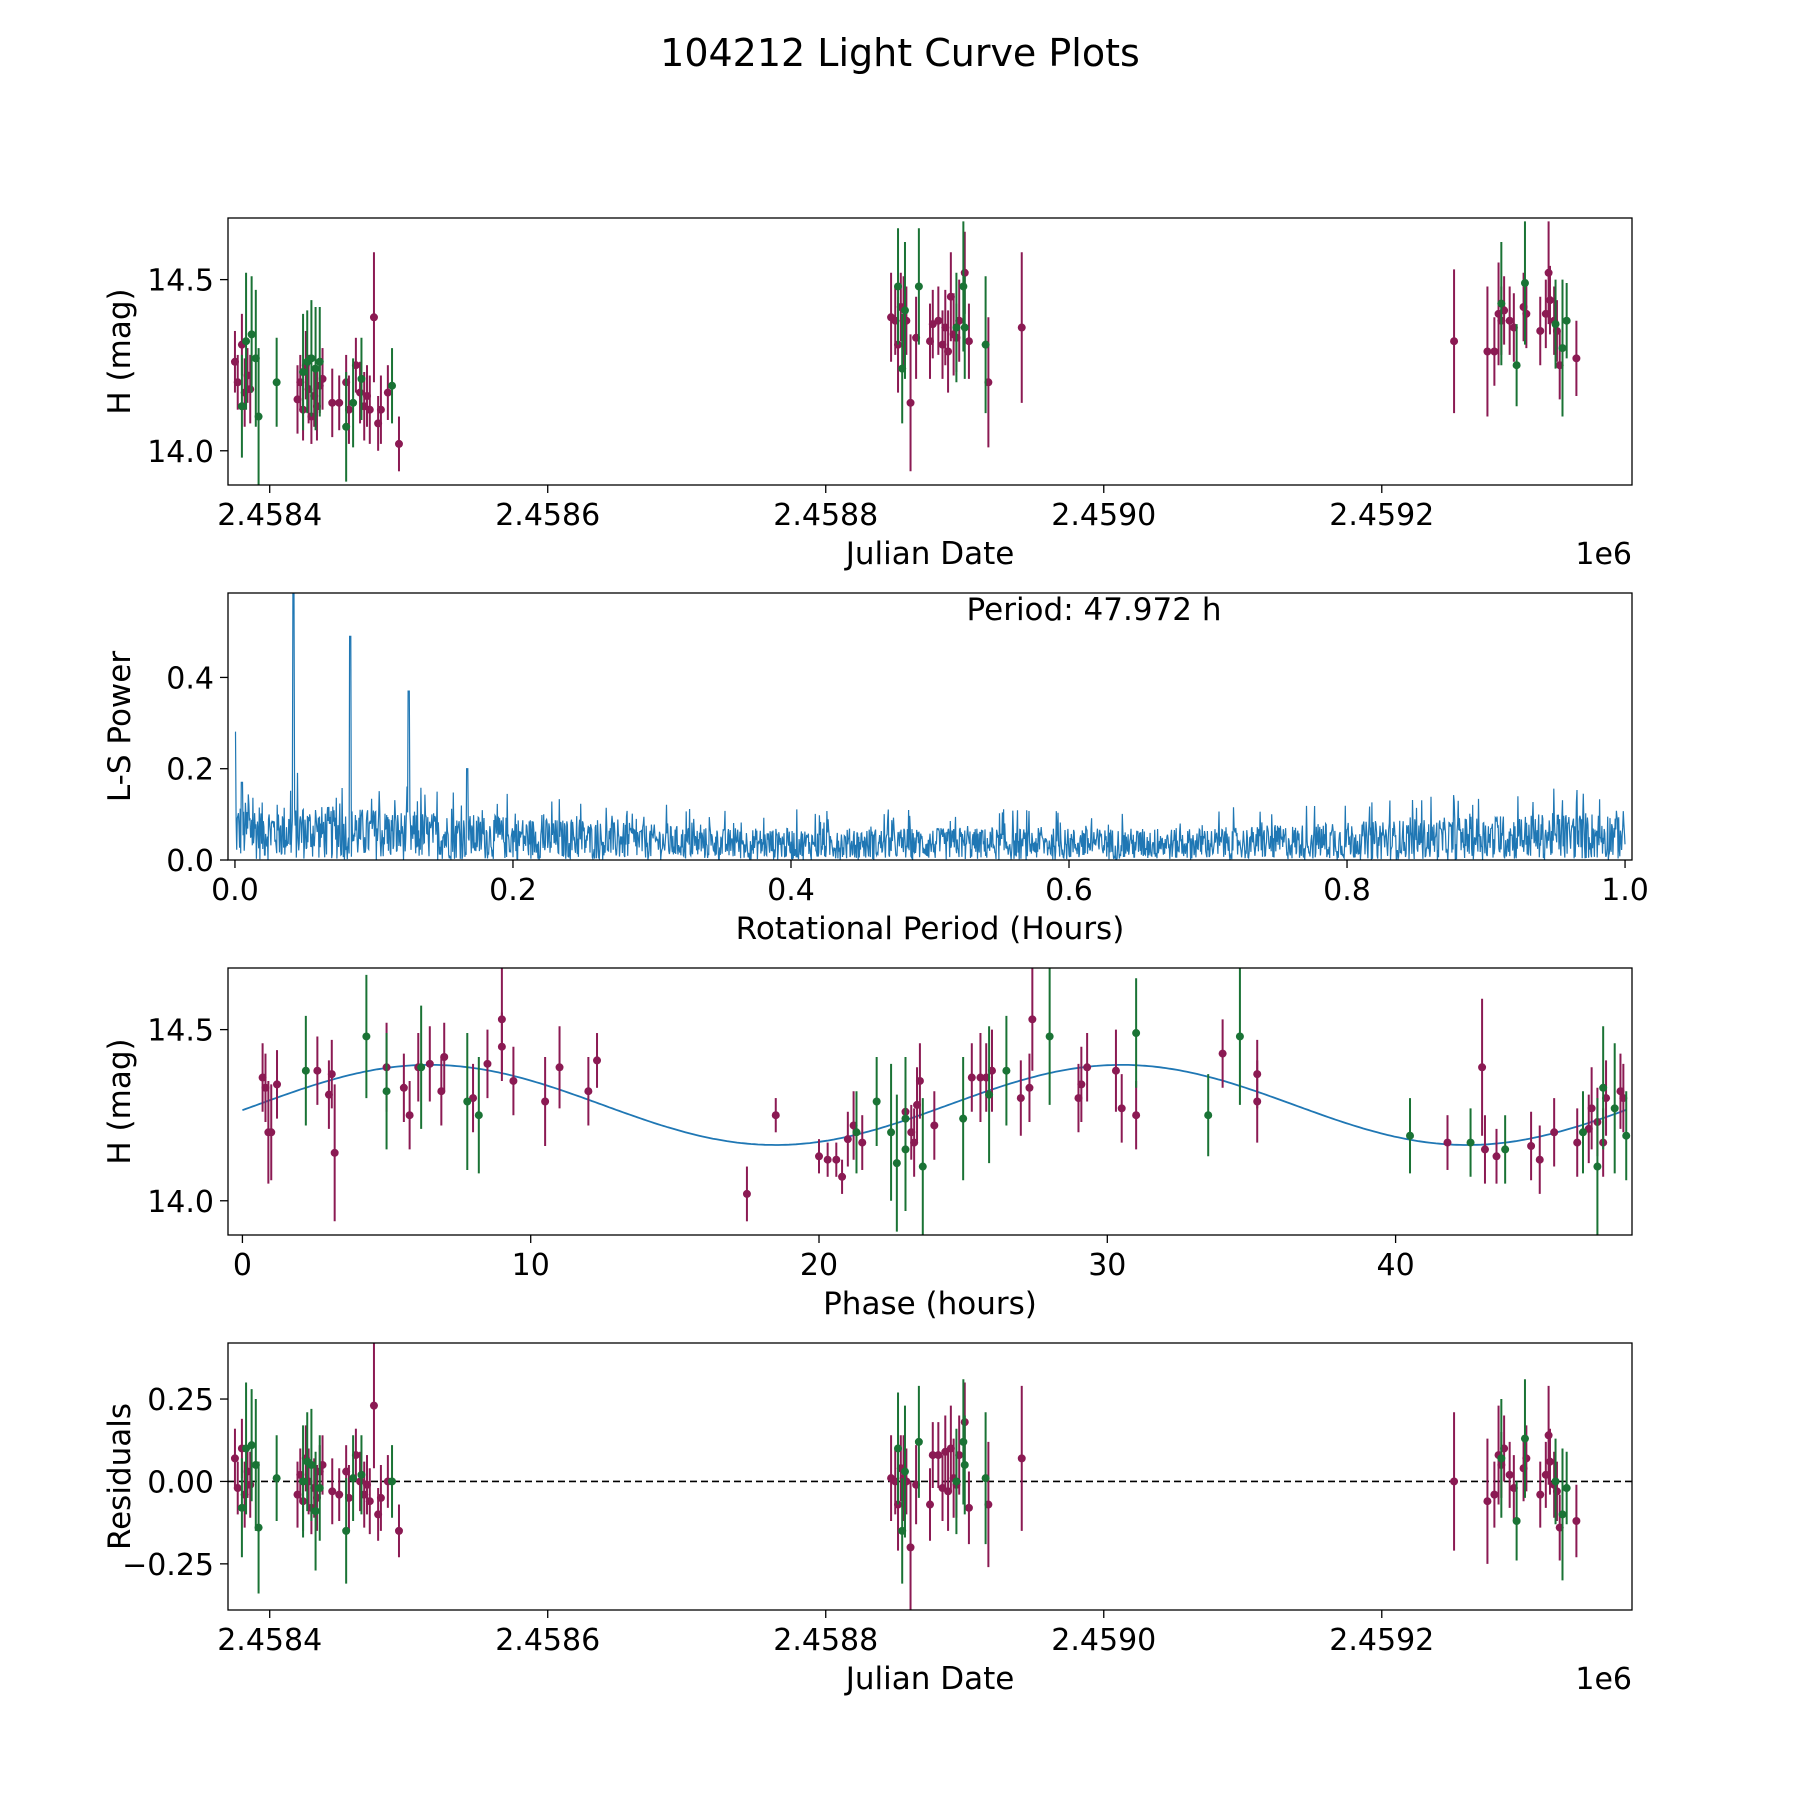  Describe the element at coordinates (531, 1265) in the screenshot. I see `x-tick-label: 10` at that location.